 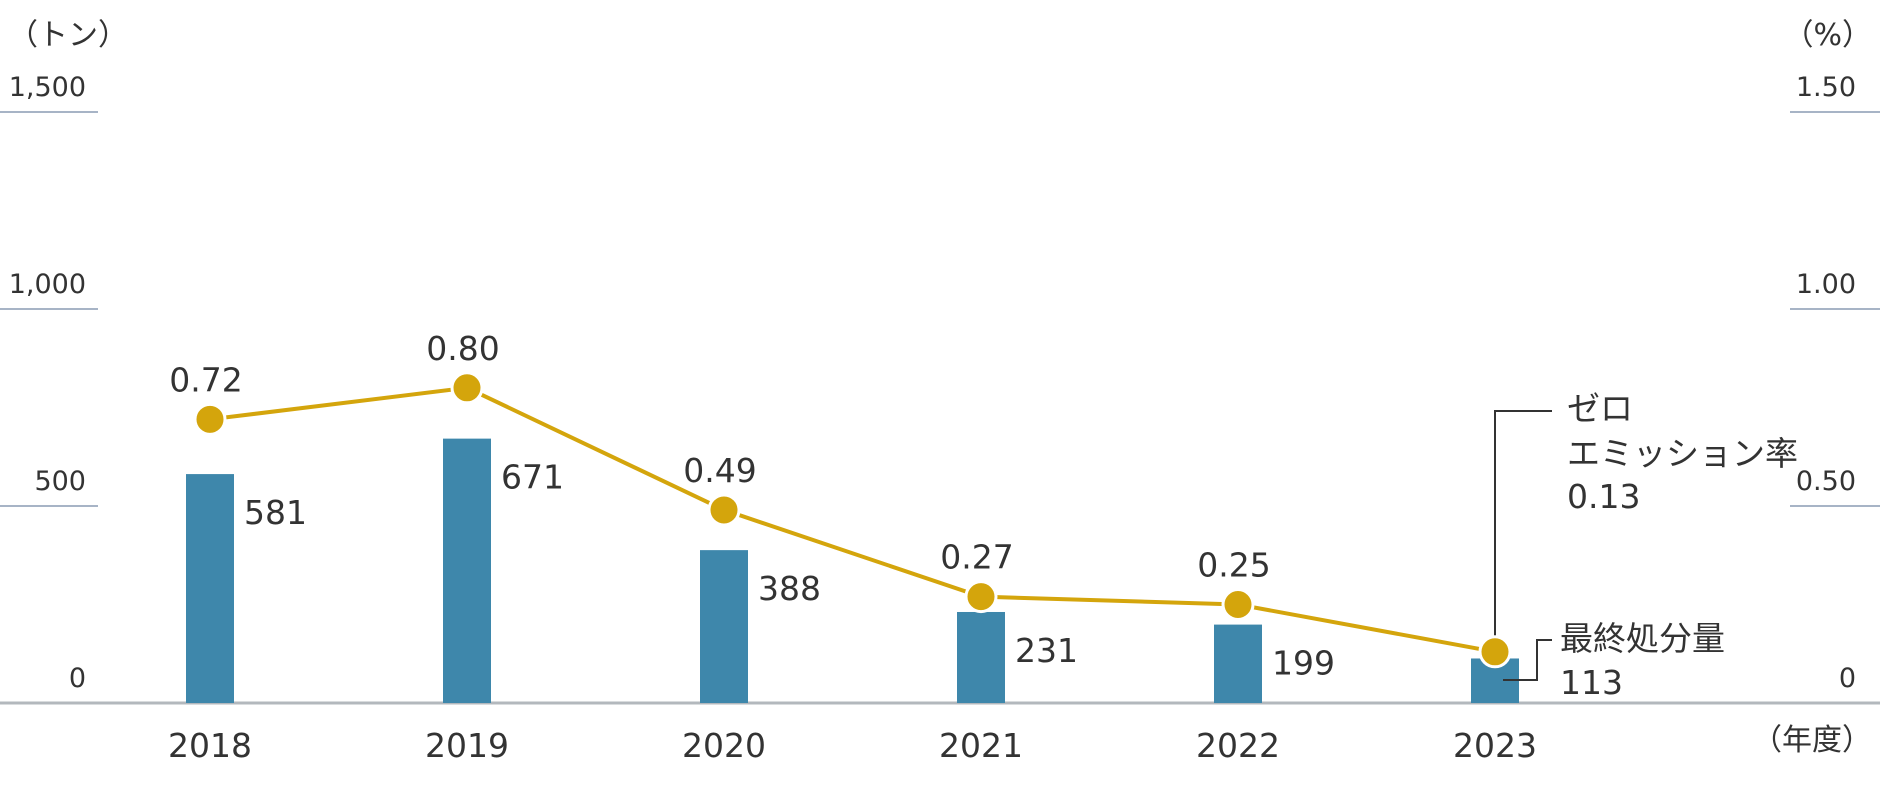 What do you see at coordinates (724, 745) in the screenshot?
I see `x-tick-label: 2020` at bounding box center [724, 745].